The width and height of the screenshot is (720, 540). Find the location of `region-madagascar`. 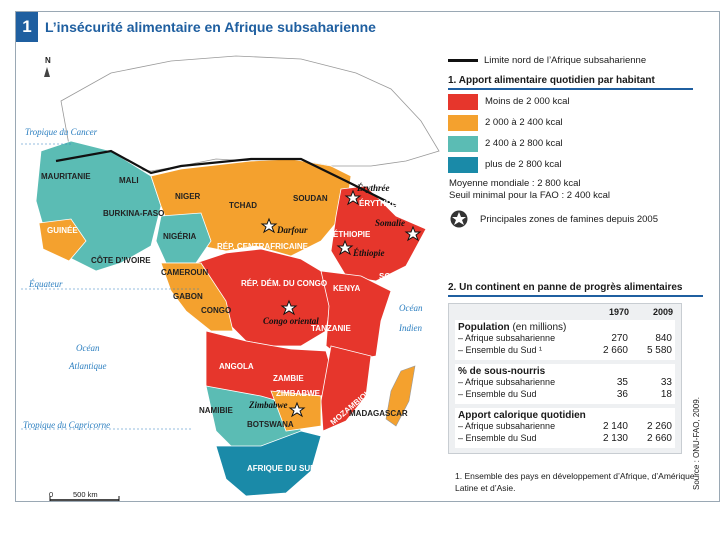

region-madagascar is located at coordinates (400, 396).